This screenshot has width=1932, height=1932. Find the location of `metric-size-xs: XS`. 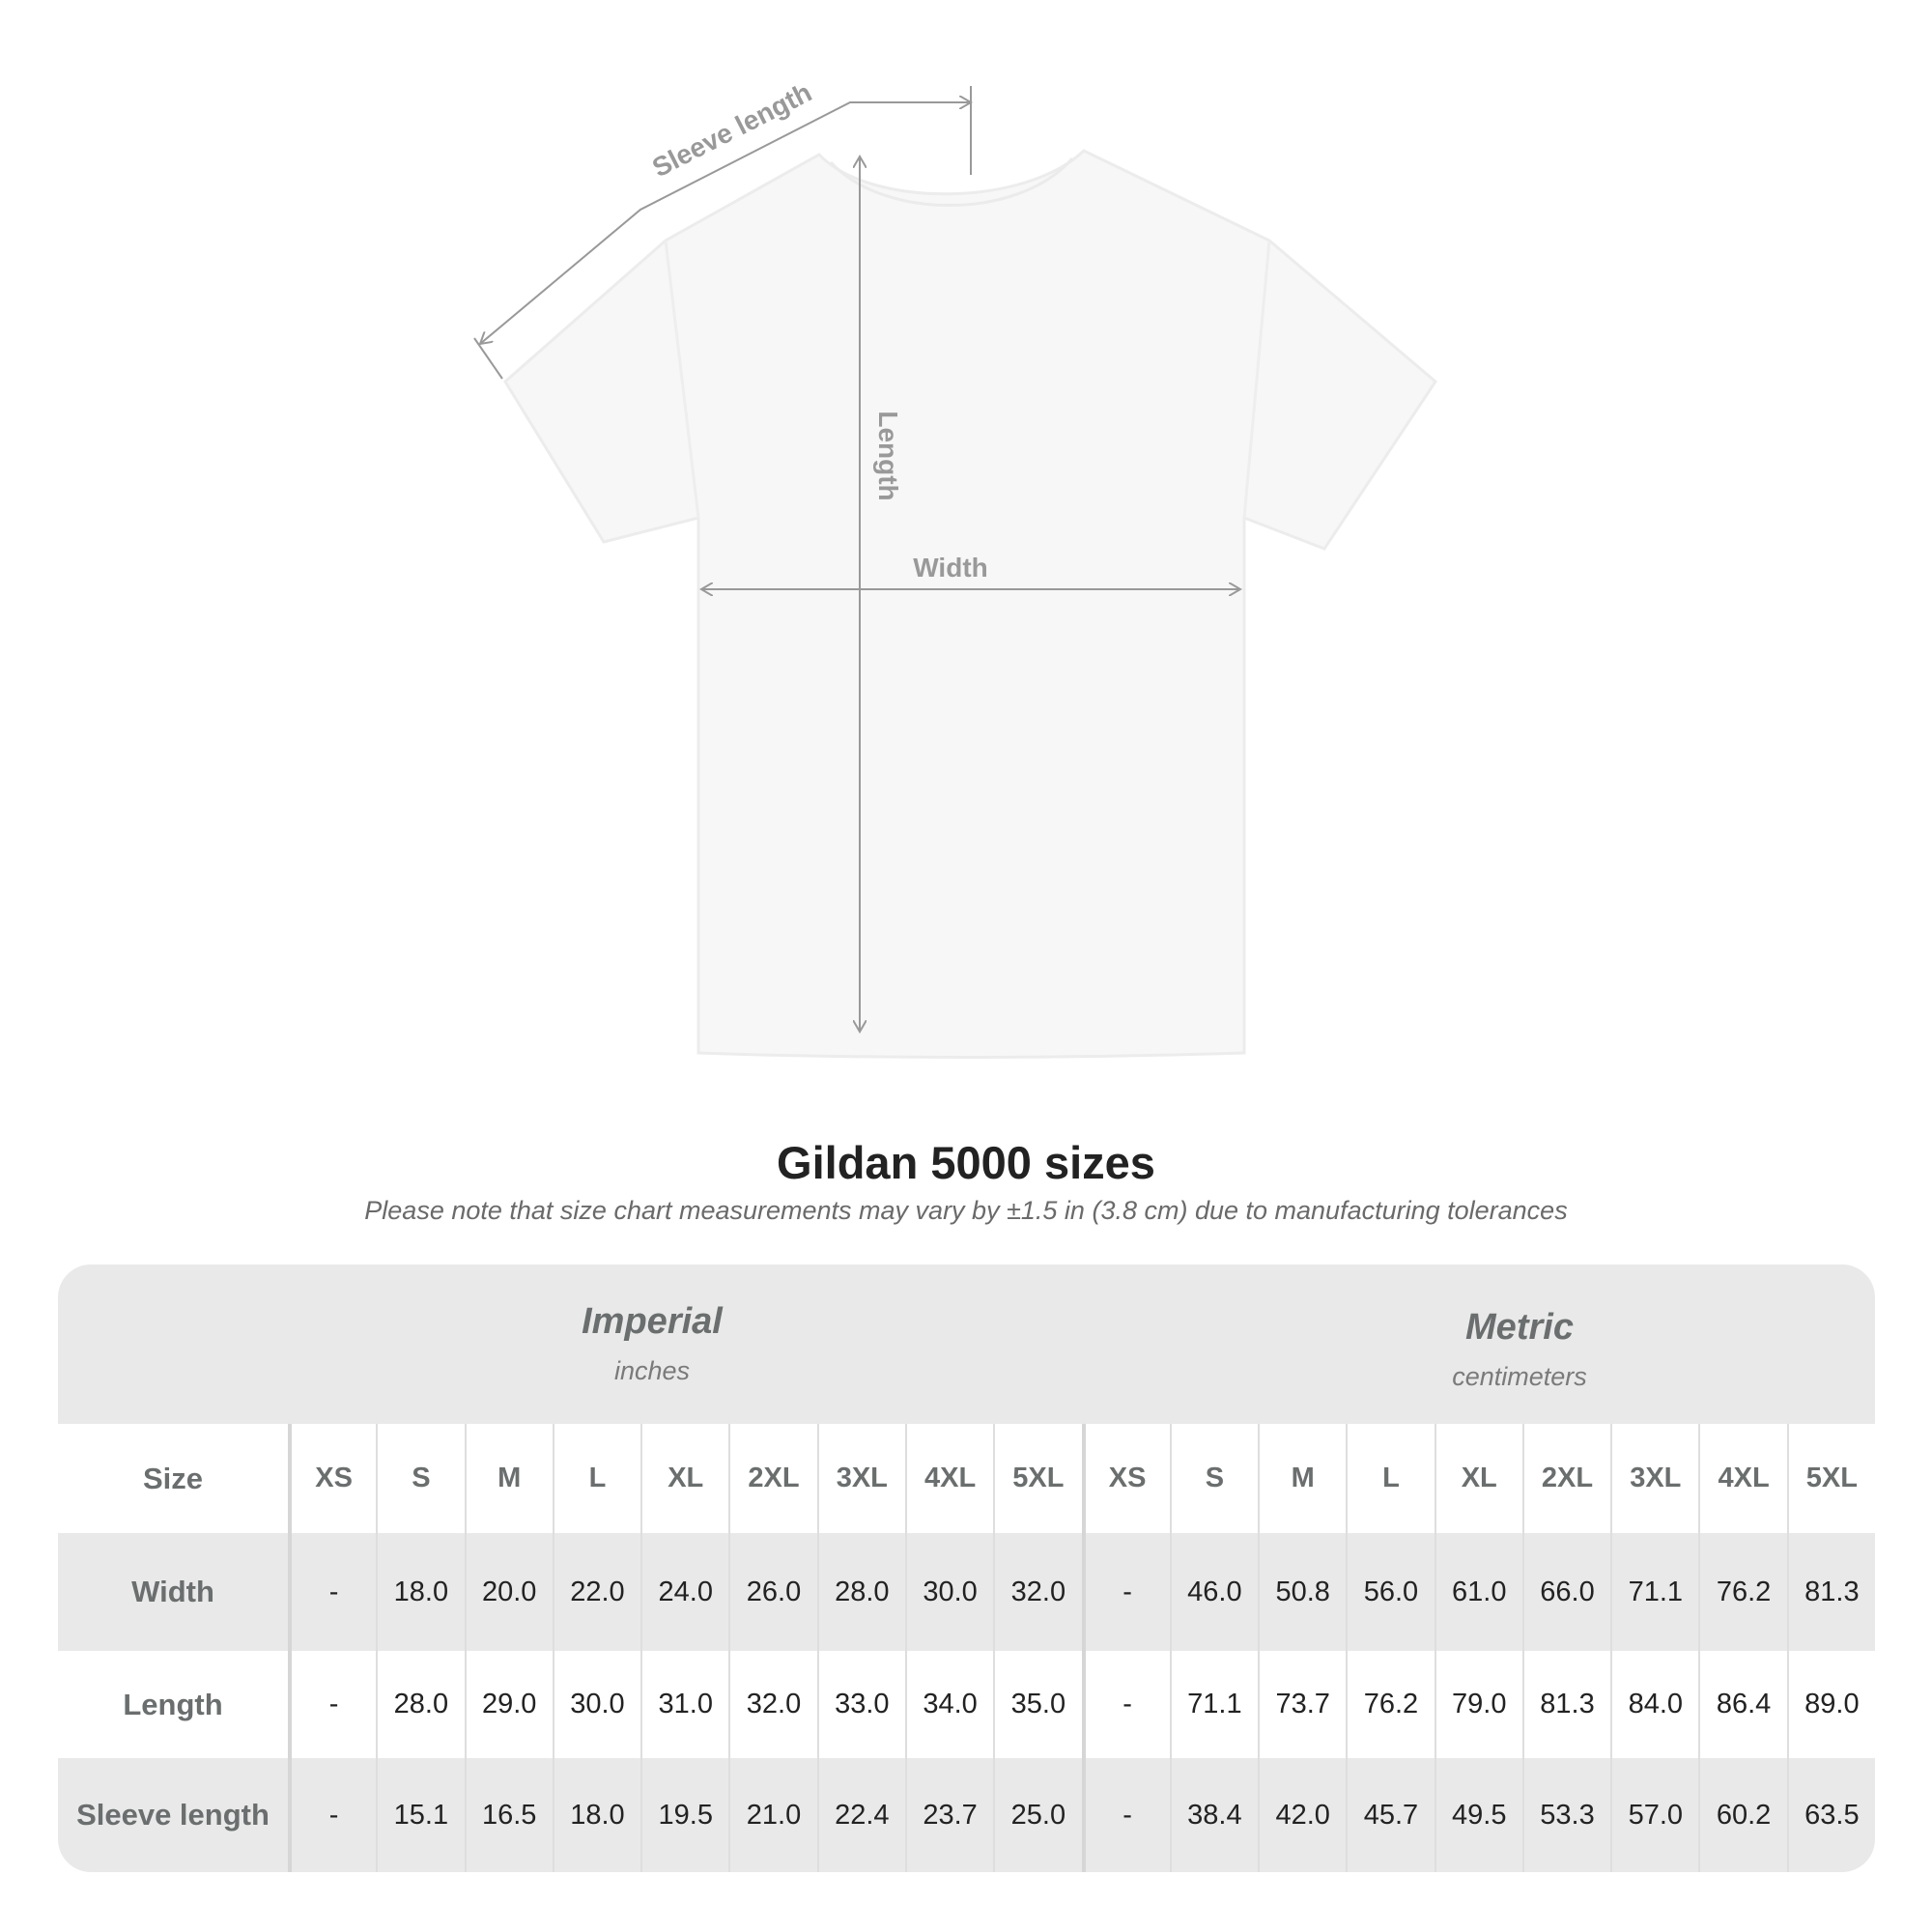

metric-size-xs: XS is located at coordinates (1125, 1478).